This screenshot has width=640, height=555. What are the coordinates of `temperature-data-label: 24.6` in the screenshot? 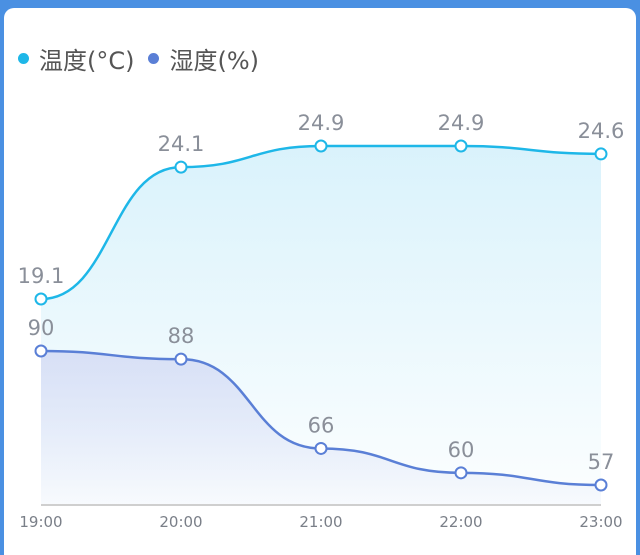 It's located at (601, 131).